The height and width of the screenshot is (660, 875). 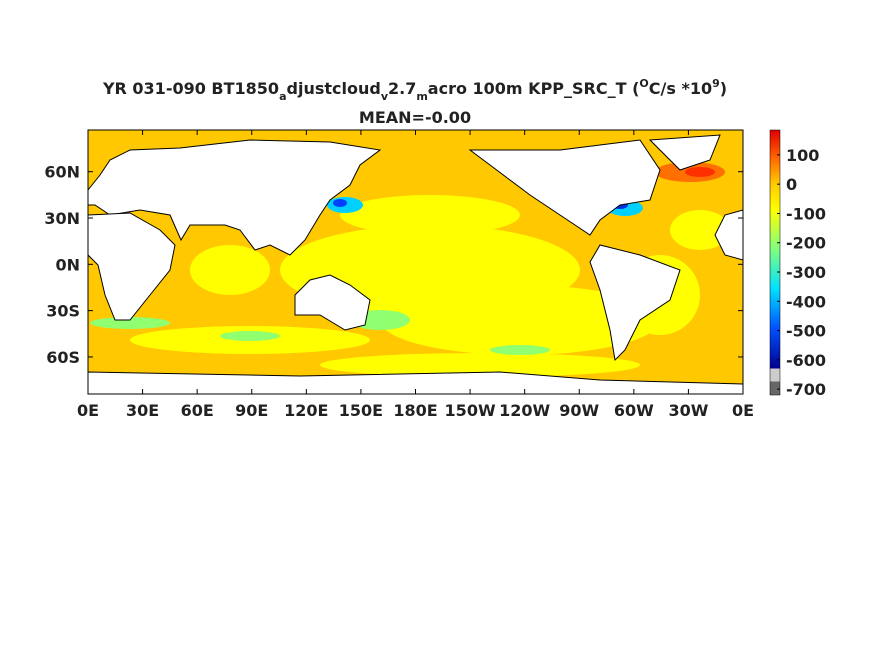 I want to click on subtitle: MEAN=-0.00, so click(x=415, y=117).